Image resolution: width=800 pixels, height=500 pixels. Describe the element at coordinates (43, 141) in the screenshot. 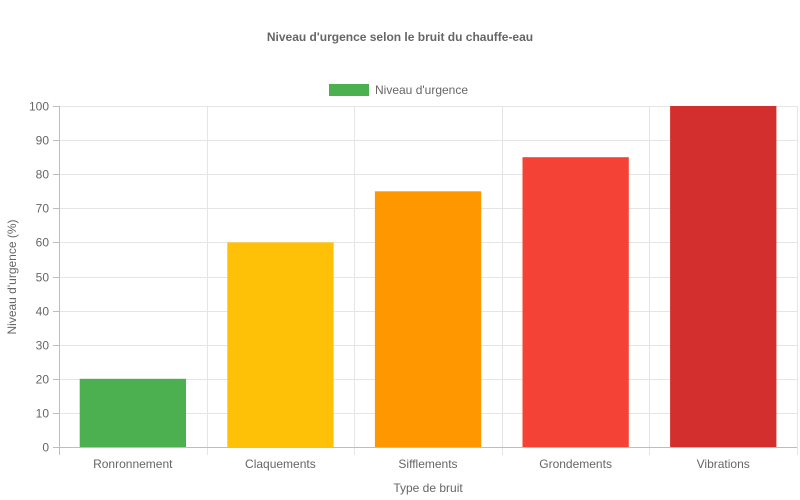

I see `y-tick-label: 90` at that location.